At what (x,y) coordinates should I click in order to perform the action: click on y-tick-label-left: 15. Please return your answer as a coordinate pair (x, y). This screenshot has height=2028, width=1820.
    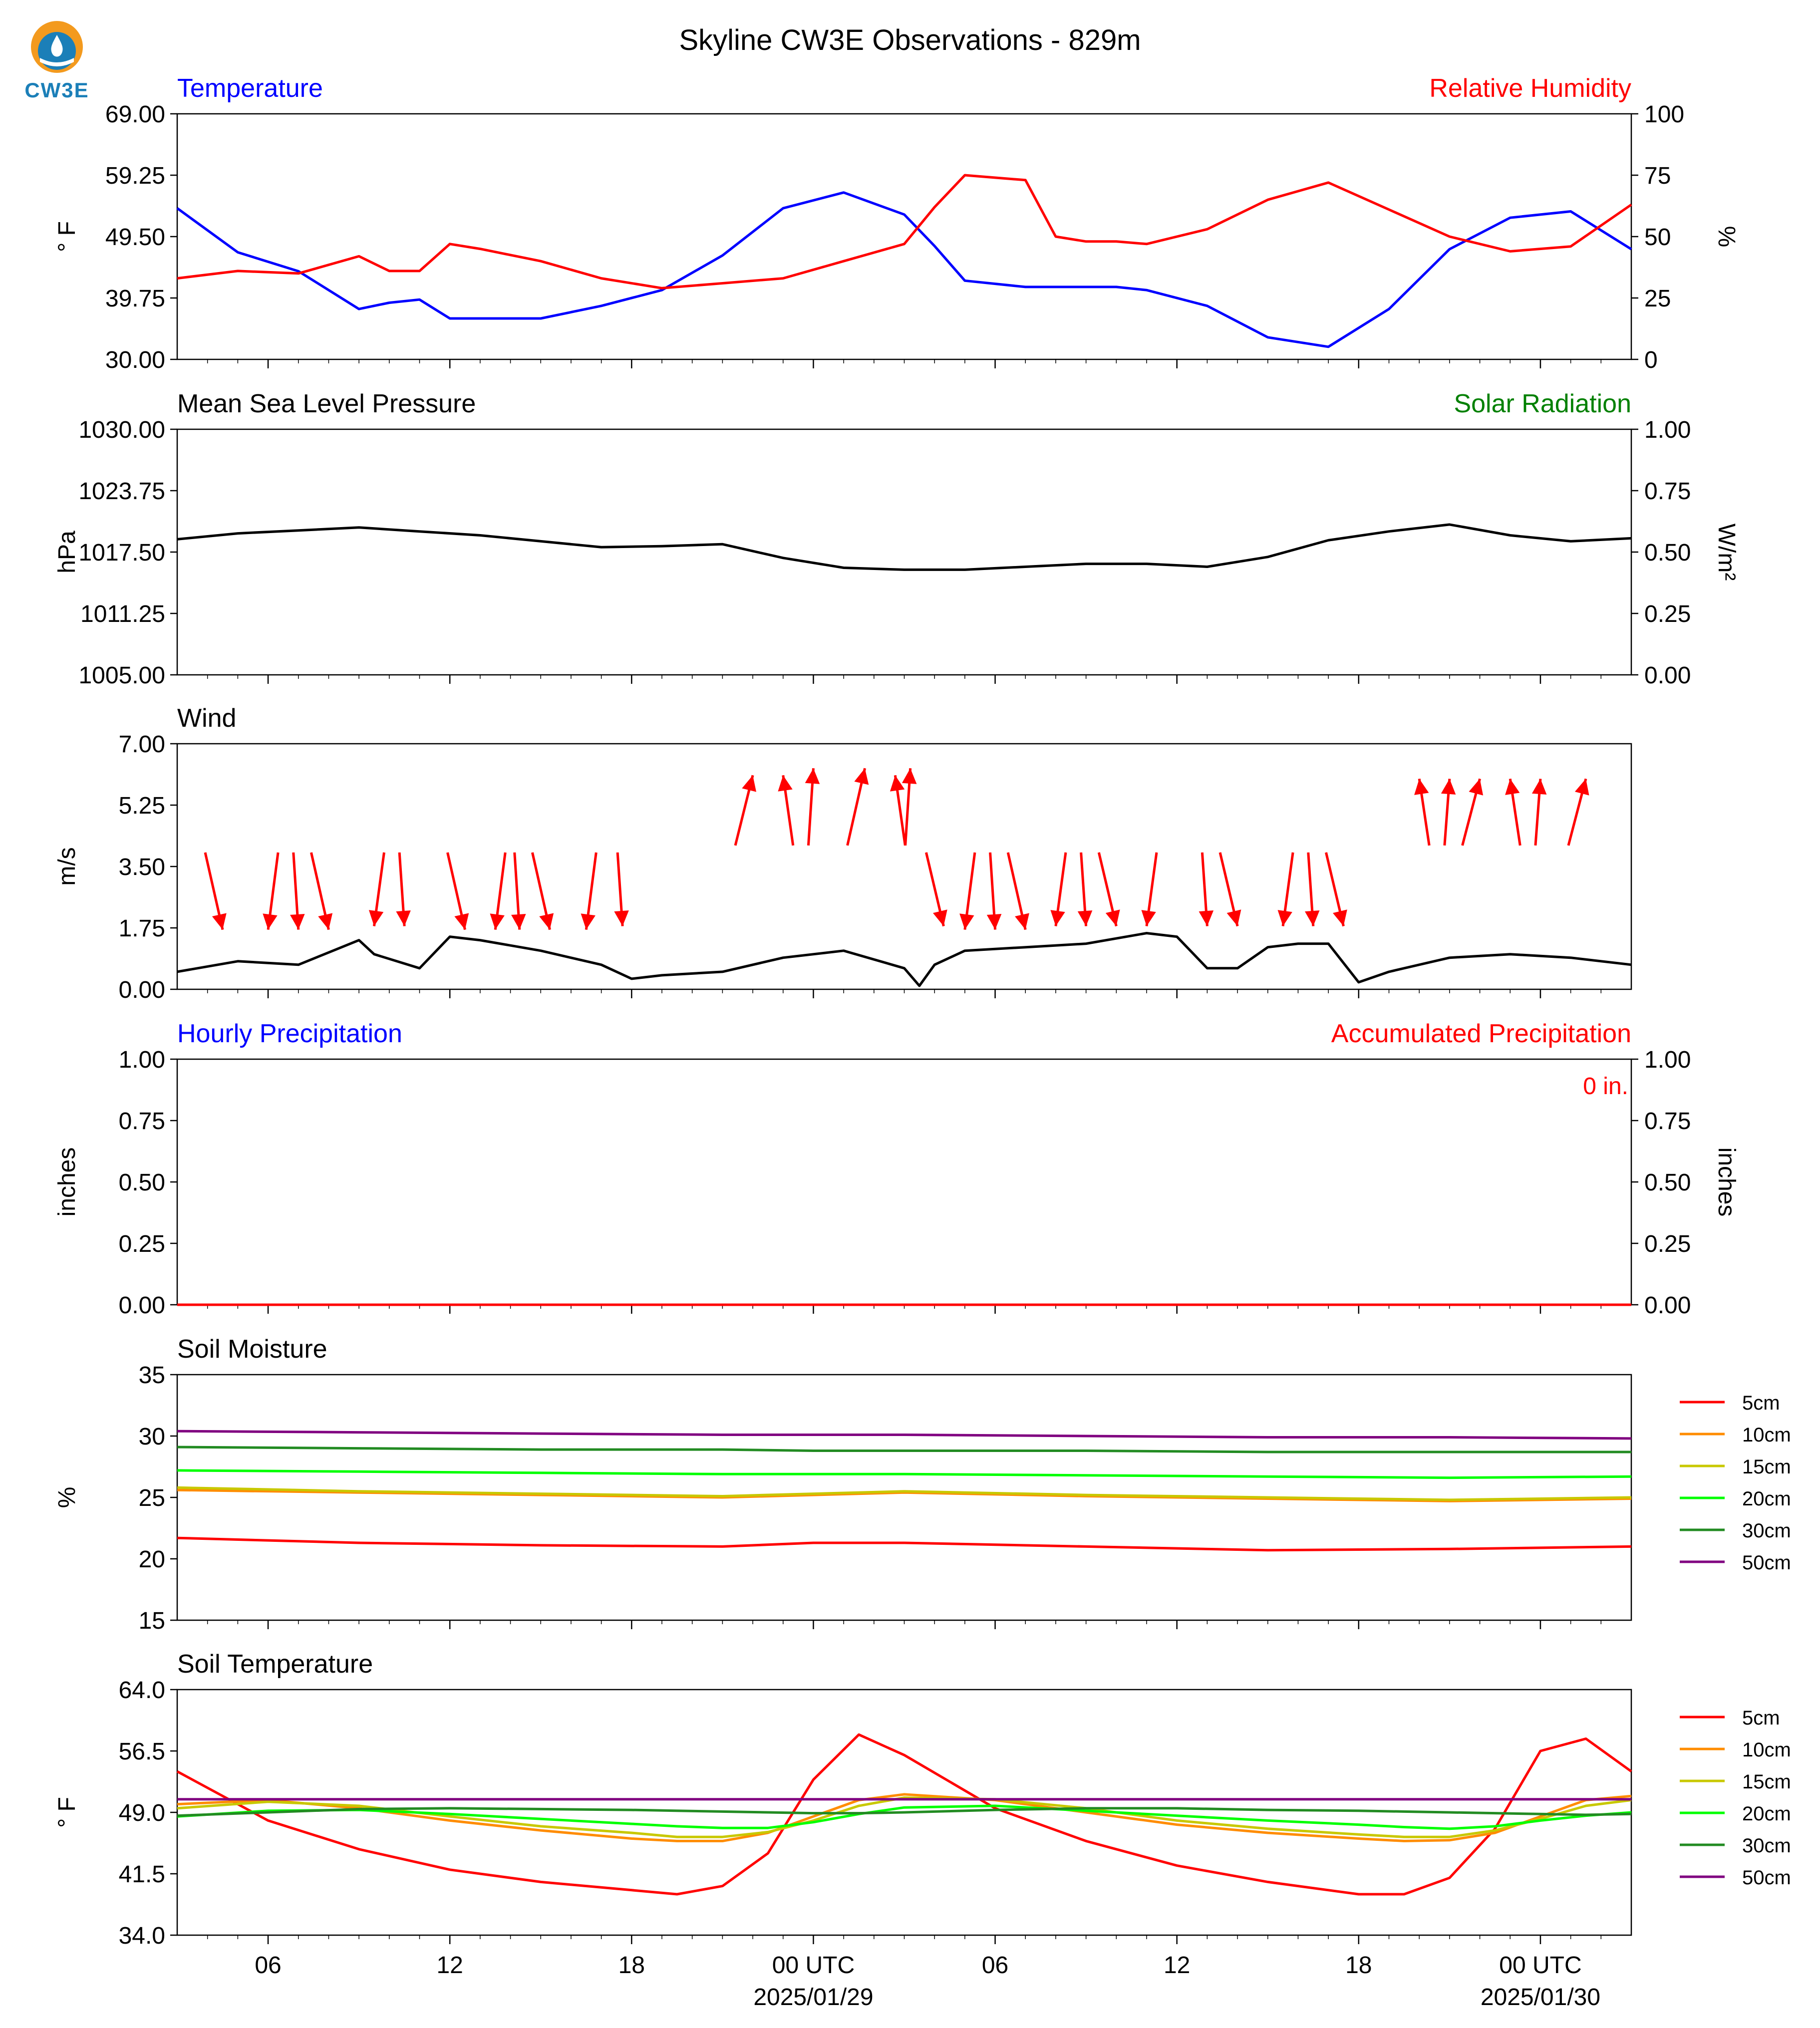
    Looking at the image, I should click on (152, 1621).